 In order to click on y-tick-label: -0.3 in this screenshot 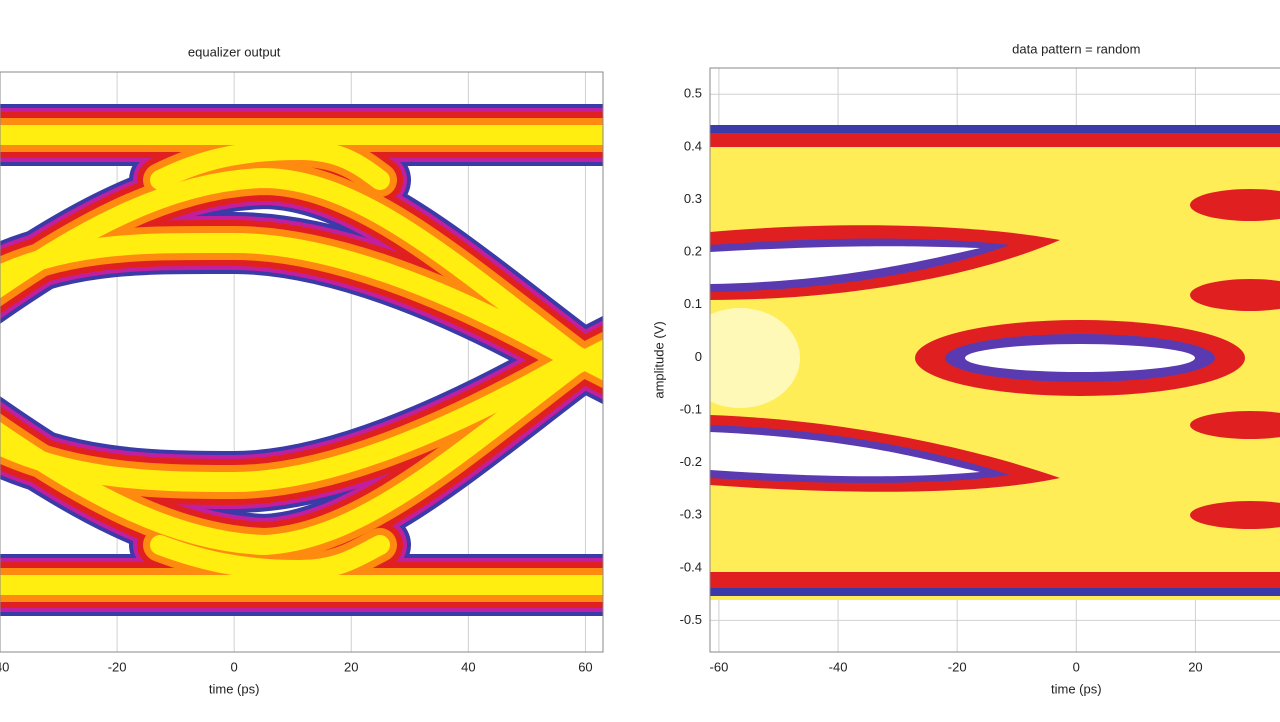, I will do `click(691, 514)`.